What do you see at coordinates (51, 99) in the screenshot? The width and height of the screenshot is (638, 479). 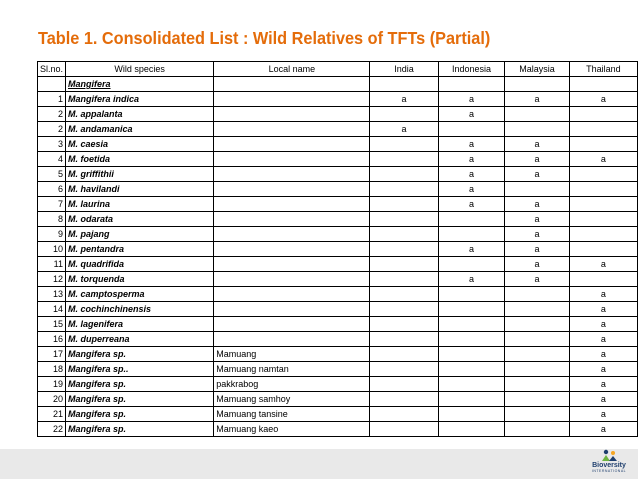 I see `cell-sl-no: 1` at bounding box center [51, 99].